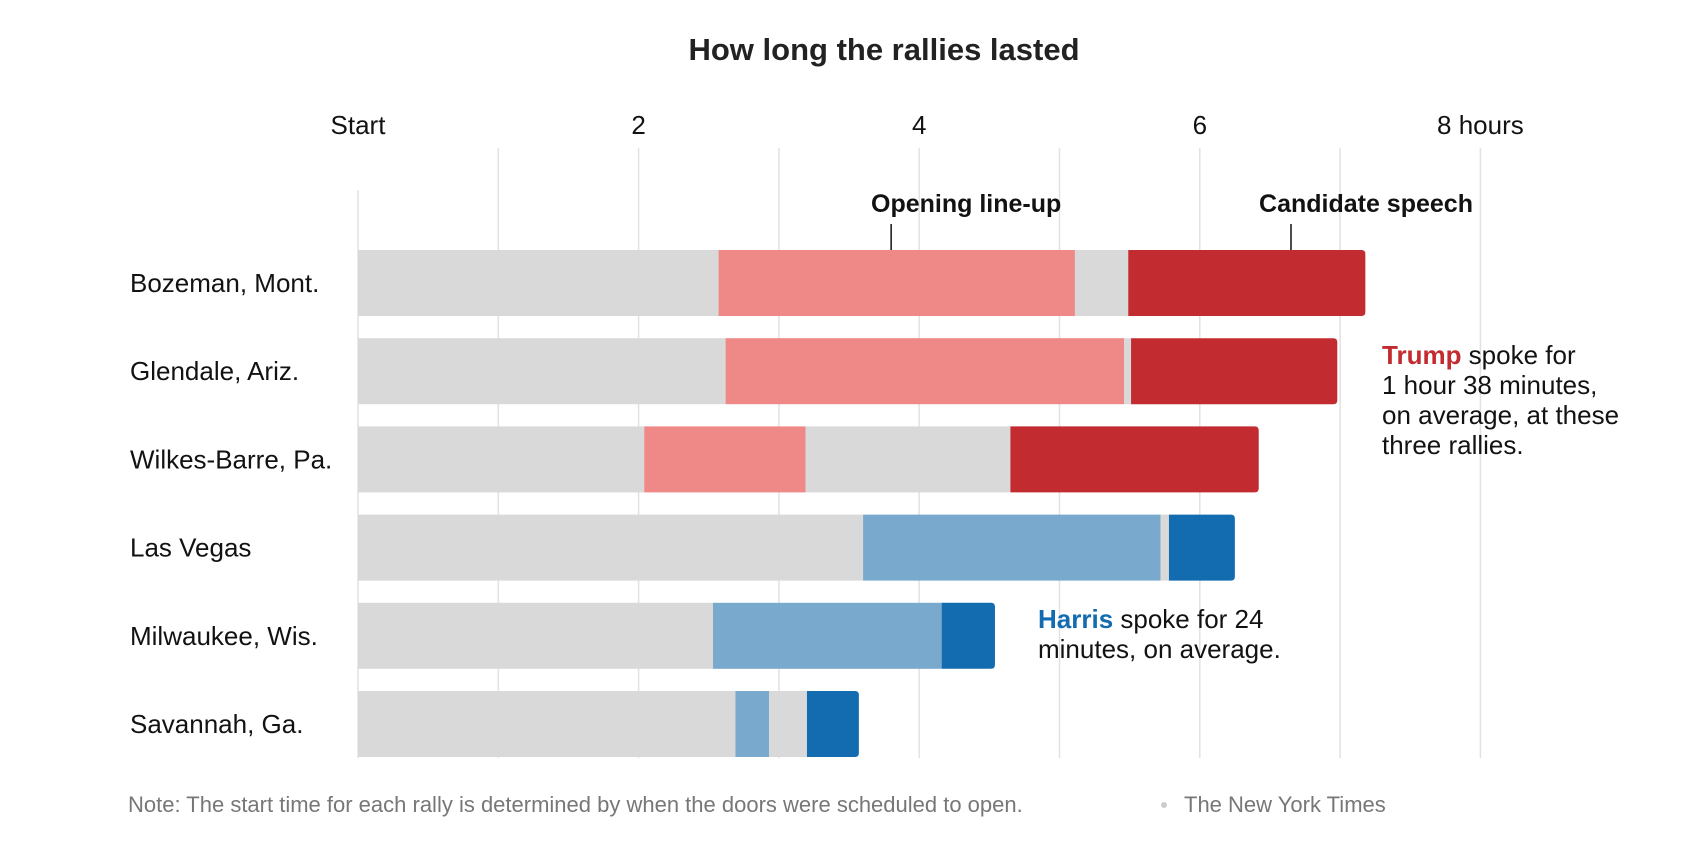 This screenshot has width=1708, height=863. I want to click on annotation-harris: Harris spoke for 24 minutes, on average., so click(1159, 634).